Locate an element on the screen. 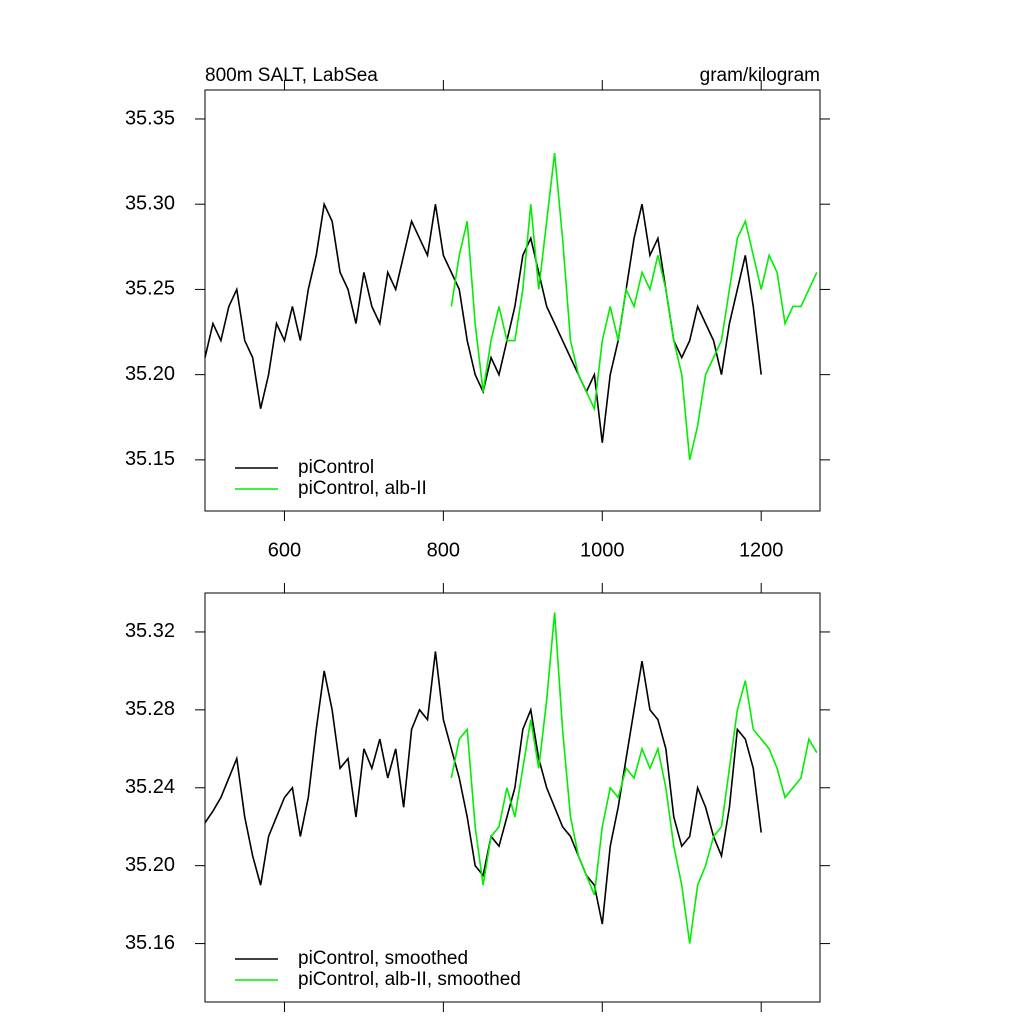 This screenshot has height=1024, width=1024. x-tick-label: 800 is located at coordinates (443, 550).